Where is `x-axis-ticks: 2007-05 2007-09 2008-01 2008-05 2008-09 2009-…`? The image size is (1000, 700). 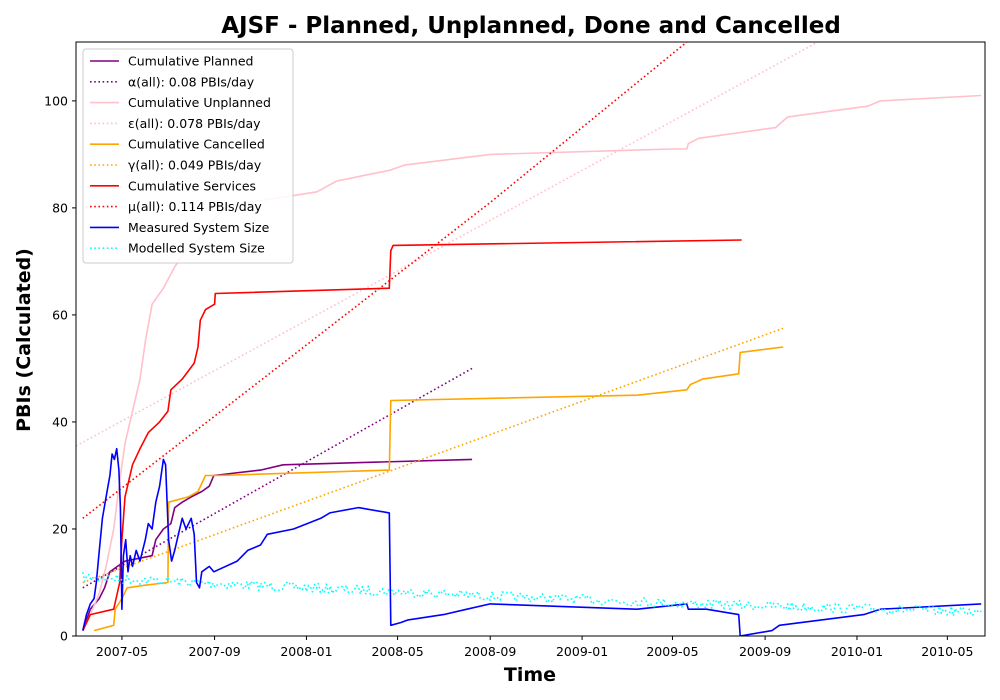 x-axis-ticks: 2007-05 2007-09 2008-01 2008-05 2008-09 2009-… is located at coordinates (534, 647).